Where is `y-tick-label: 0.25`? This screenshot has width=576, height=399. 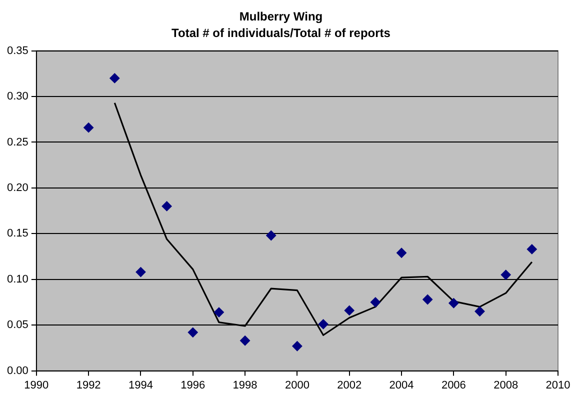 y-tick-label: 0.25 is located at coordinates (17, 142).